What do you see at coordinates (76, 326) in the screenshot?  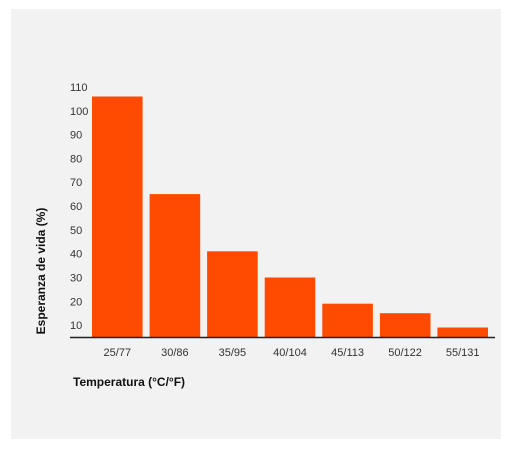 I see `y-tick-label: 10` at bounding box center [76, 326].